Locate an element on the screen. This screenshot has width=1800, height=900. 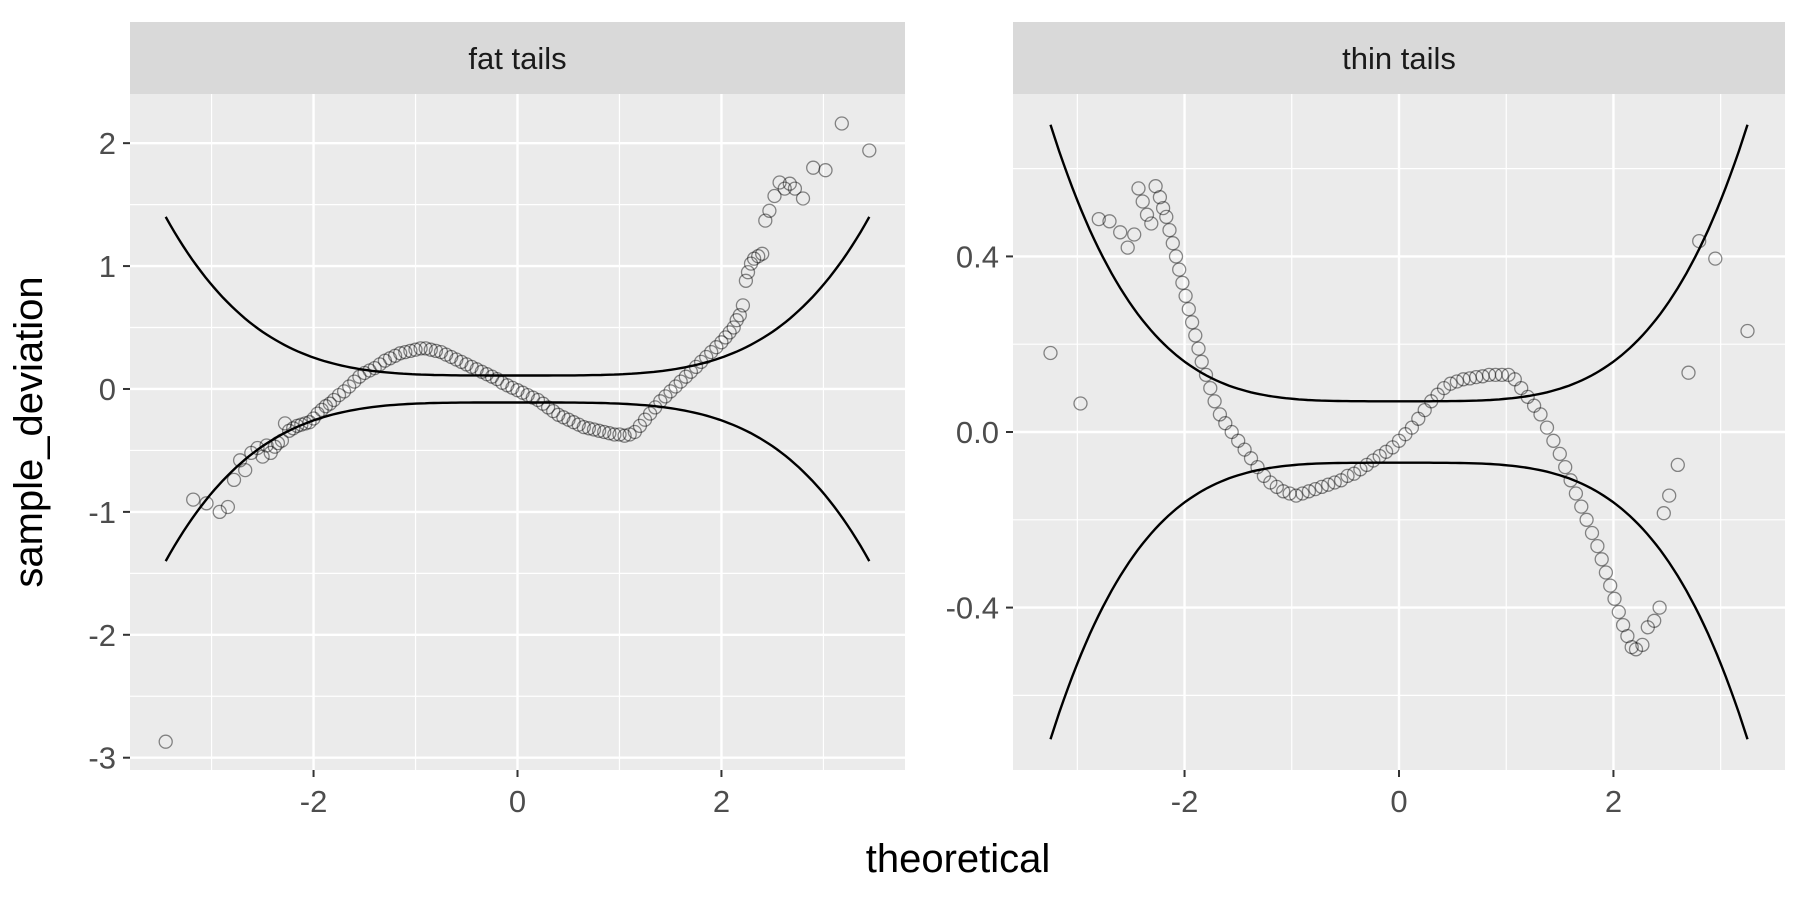
y-tick-label: 1 is located at coordinates (107, 266).